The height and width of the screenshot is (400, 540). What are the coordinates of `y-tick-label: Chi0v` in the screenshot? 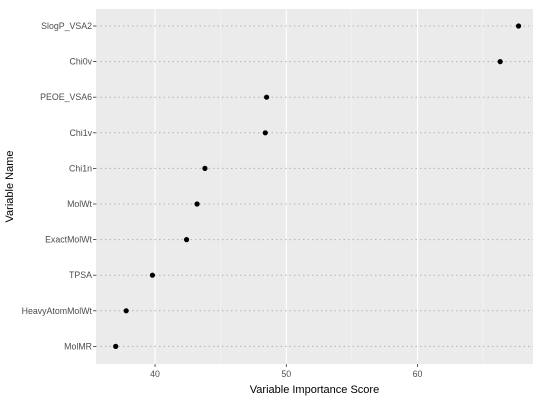 It's located at (81, 62).